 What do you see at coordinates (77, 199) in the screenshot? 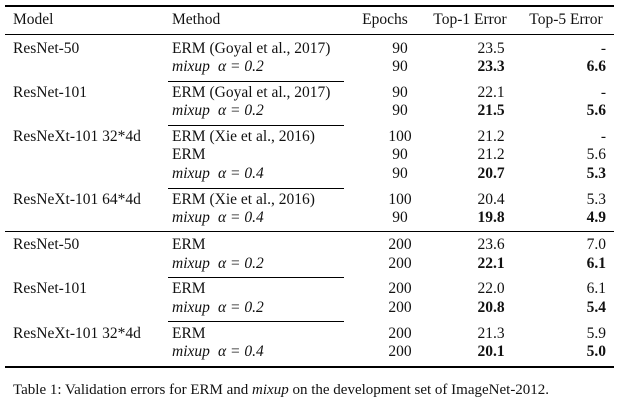
I see `cell-model: ResNeXt-101 64*4d` at bounding box center [77, 199].